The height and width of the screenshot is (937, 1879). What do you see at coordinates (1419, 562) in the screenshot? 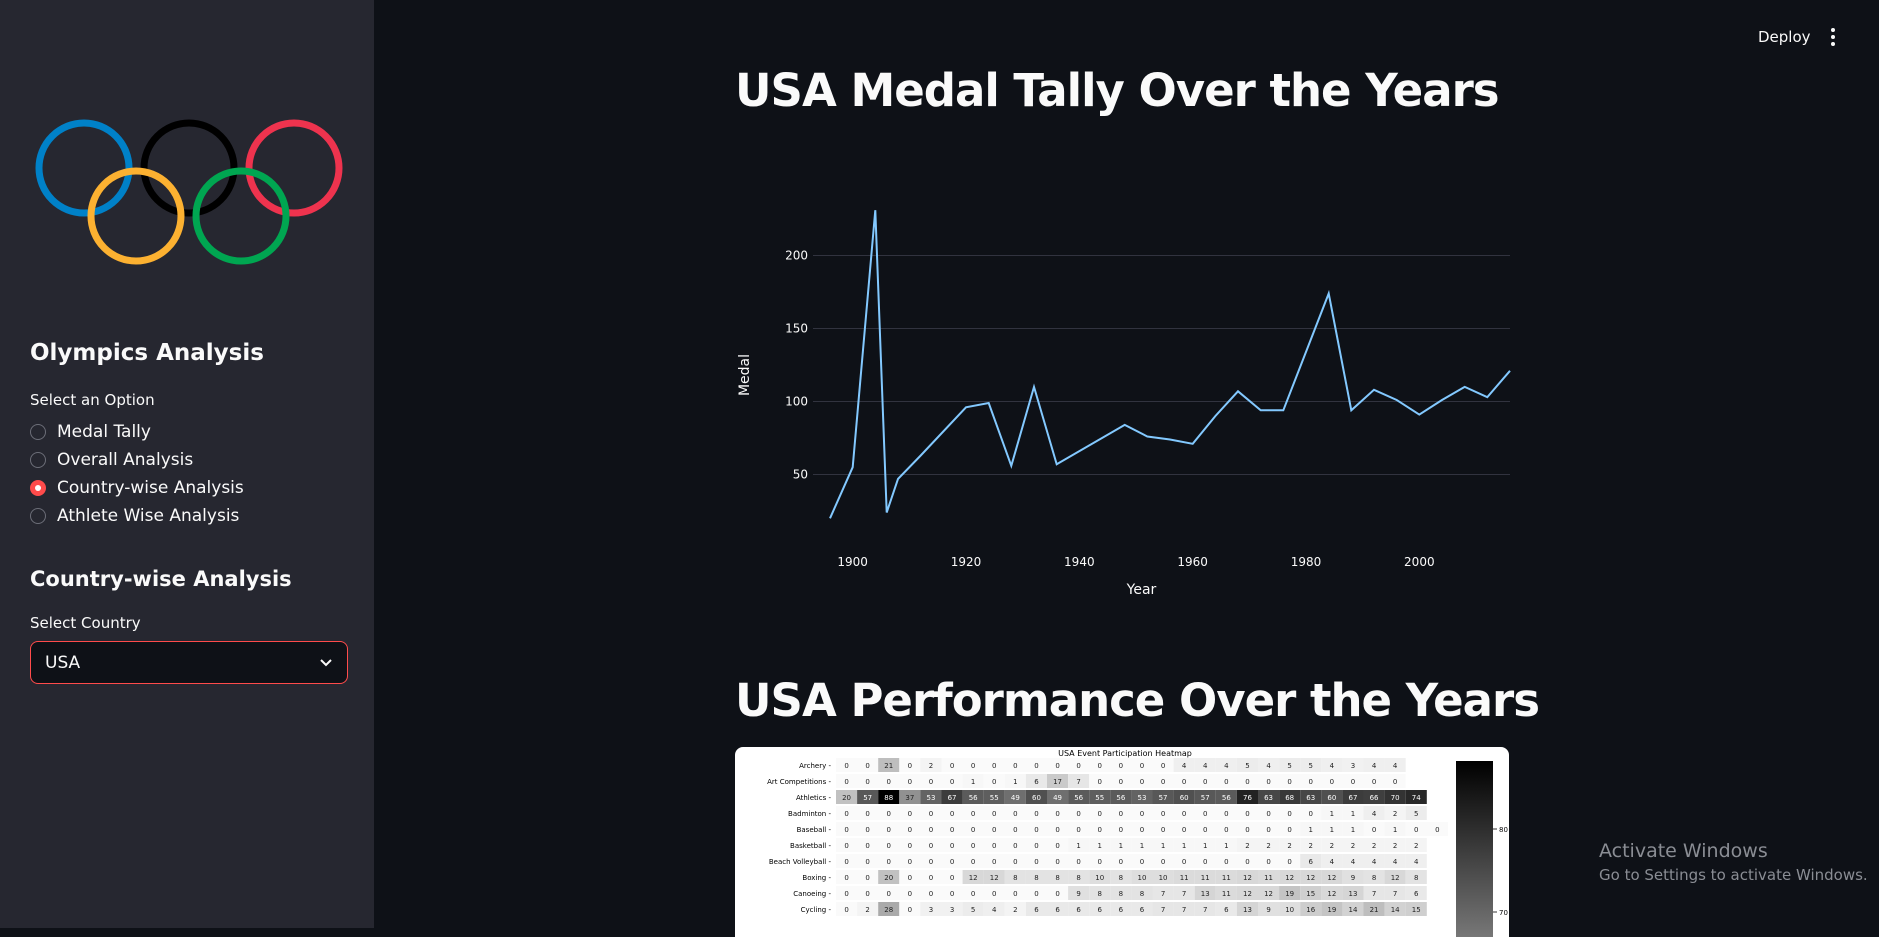
I see `x-tick-label: 2000` at bounding box center [1419, 562].